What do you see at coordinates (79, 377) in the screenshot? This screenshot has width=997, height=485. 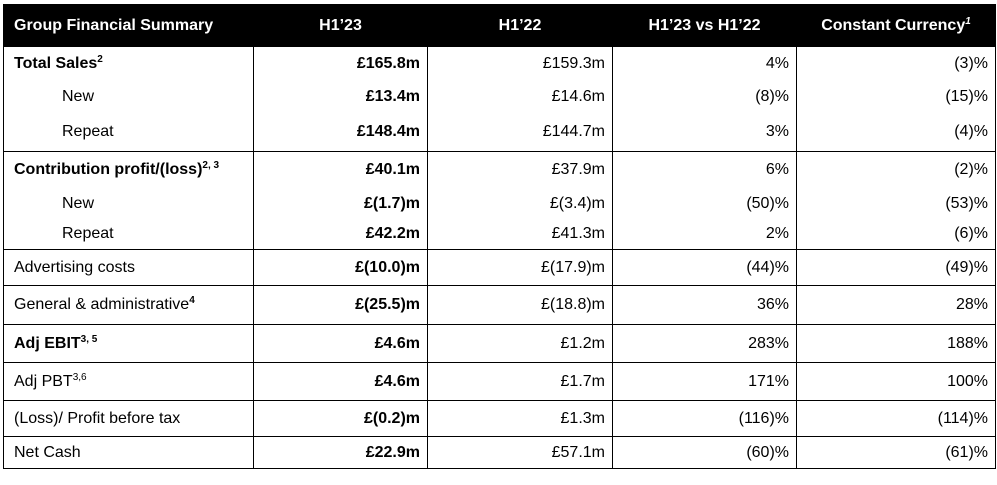 I see `footnote-marker: 3,6` at bounding box center [79, 377].